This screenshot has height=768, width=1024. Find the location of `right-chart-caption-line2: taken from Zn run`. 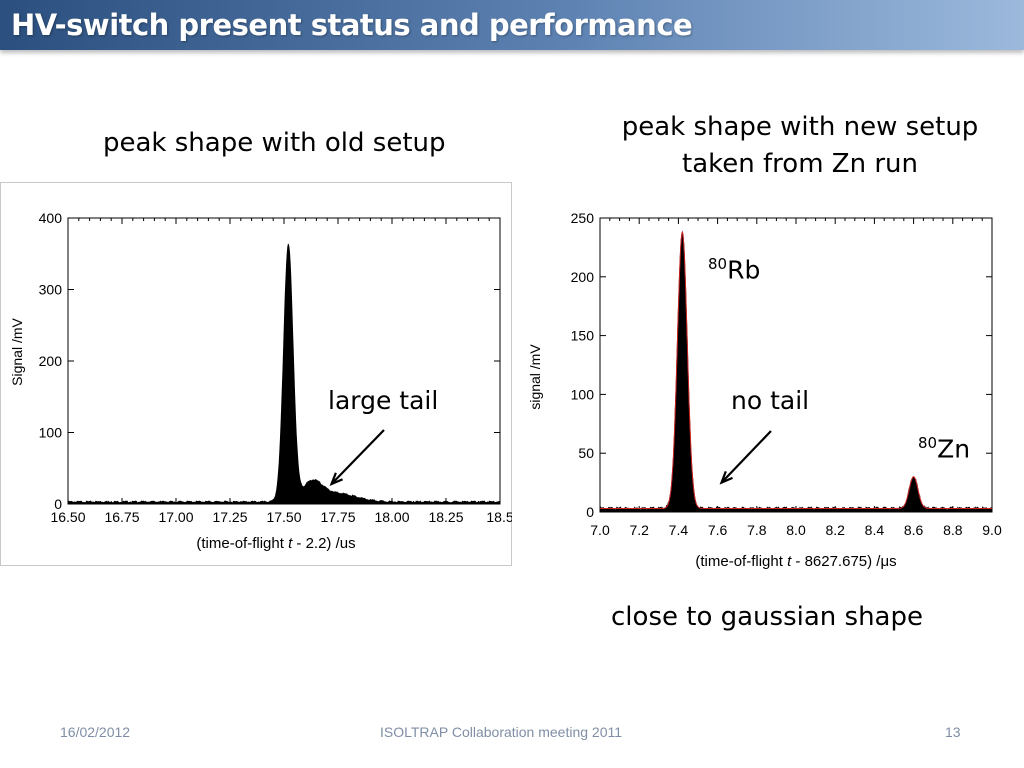

right-chart-caption-line2: taken from Zn run is located at coordinates (800, 164).